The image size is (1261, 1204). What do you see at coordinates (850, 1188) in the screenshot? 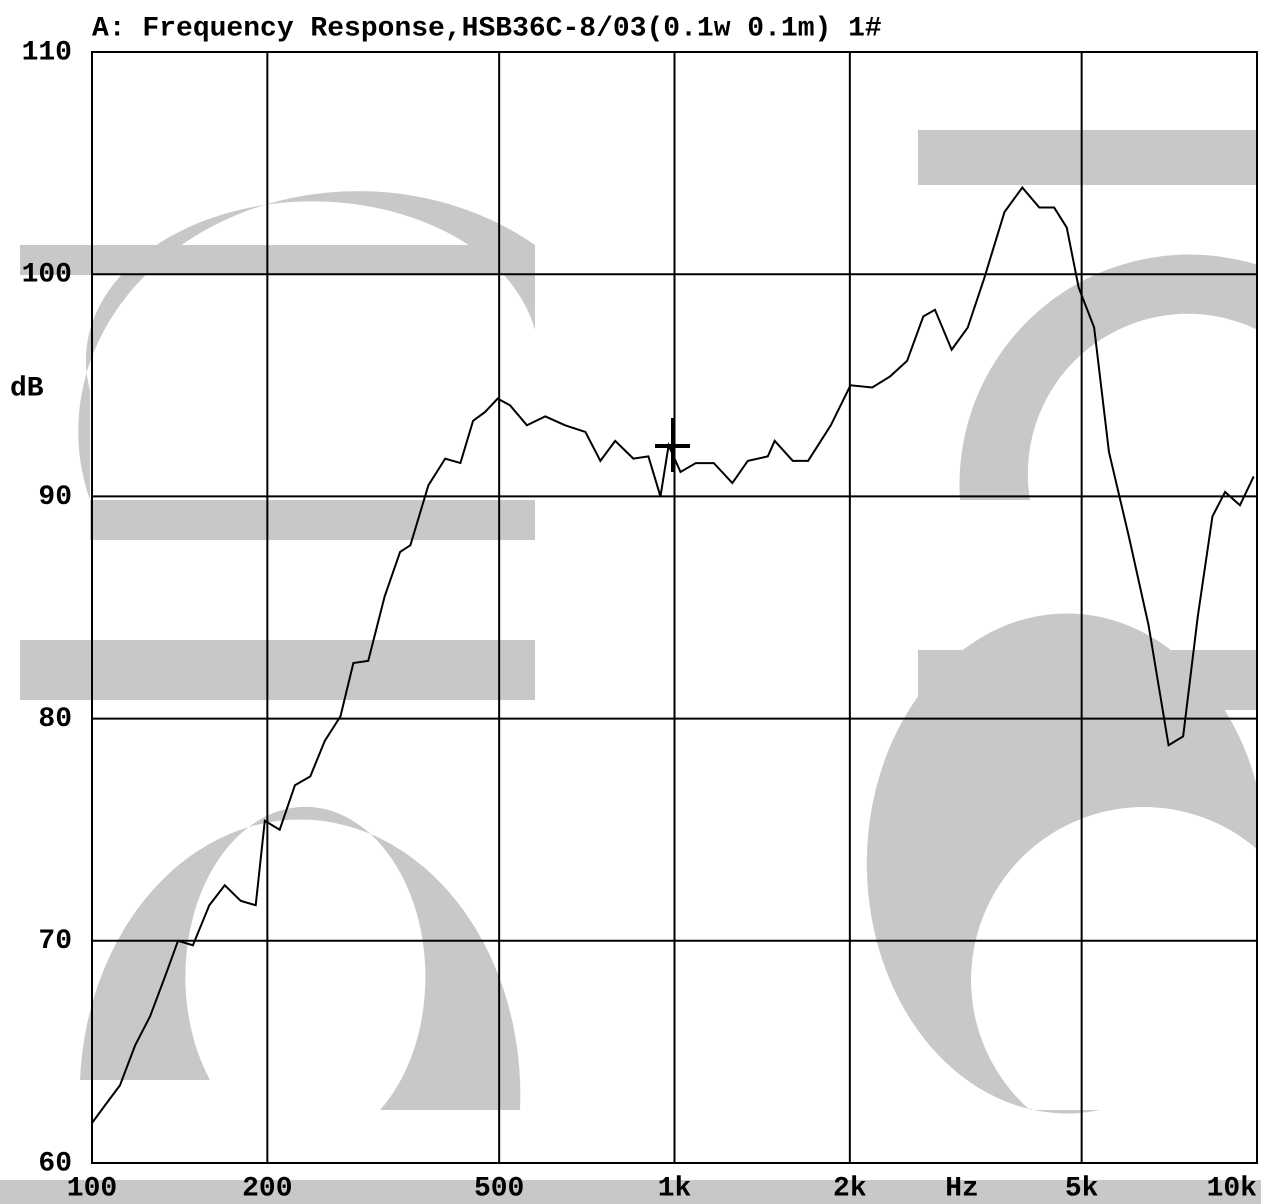
I see `x-tick-label: 2k` at bounding box center [850, 1188].